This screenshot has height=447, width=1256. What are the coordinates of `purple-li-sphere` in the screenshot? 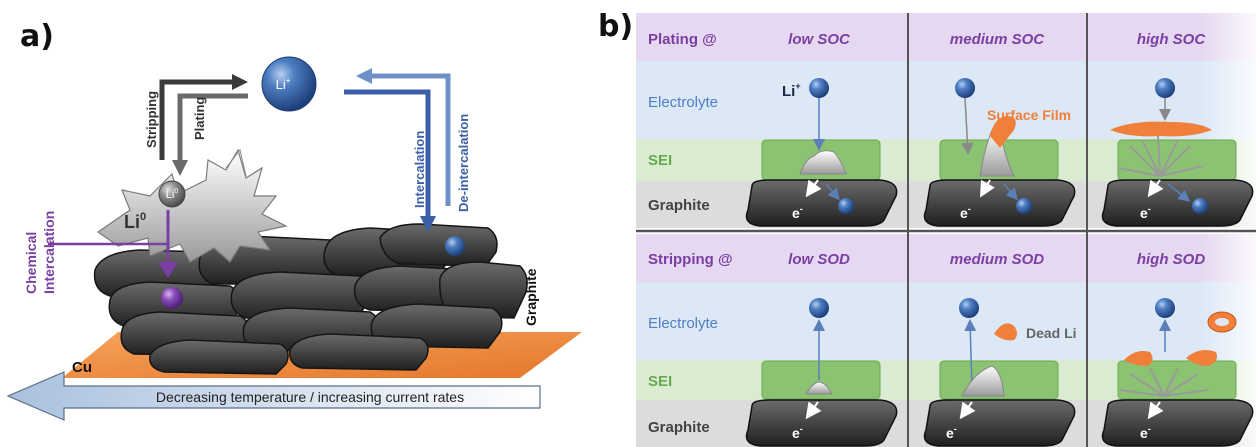 It's located at (172, 298).